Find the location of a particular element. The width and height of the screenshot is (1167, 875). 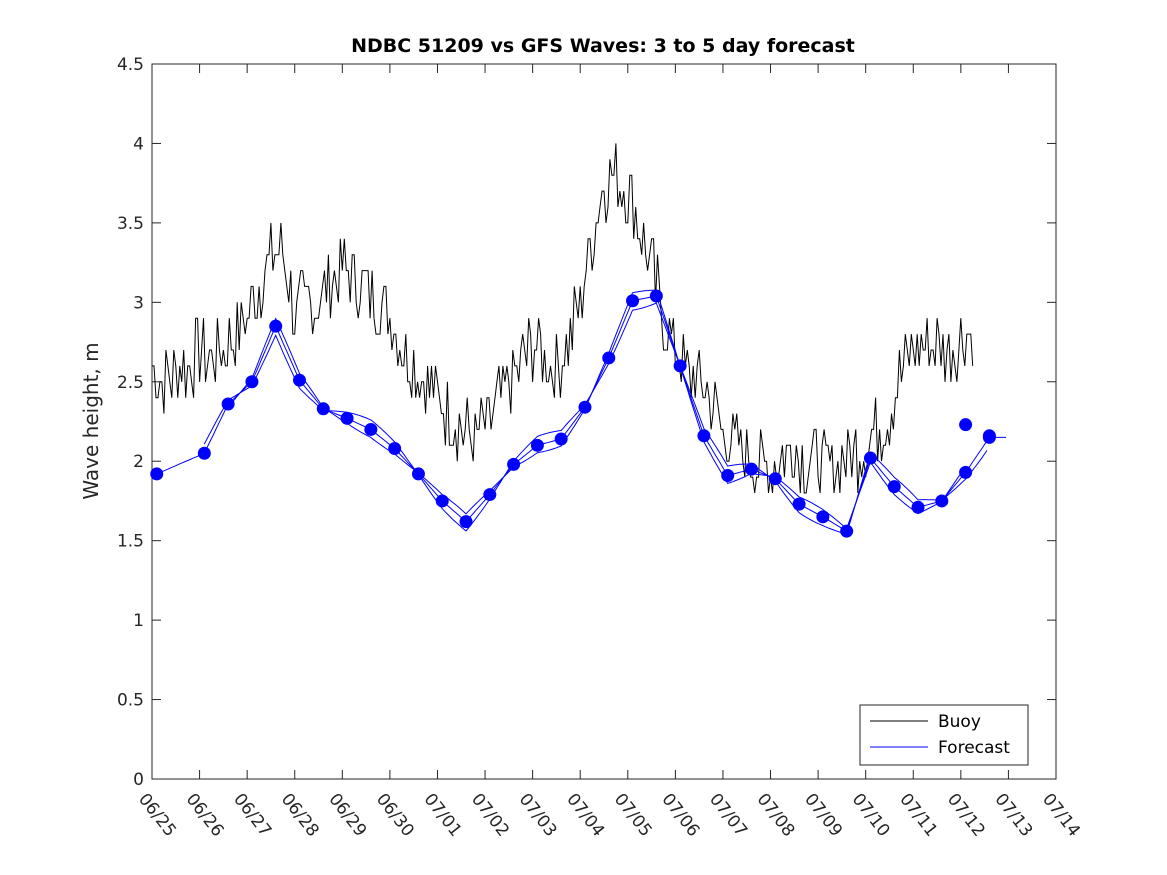

x-tick-label: 07/07 is located at coordinates (728, 815).